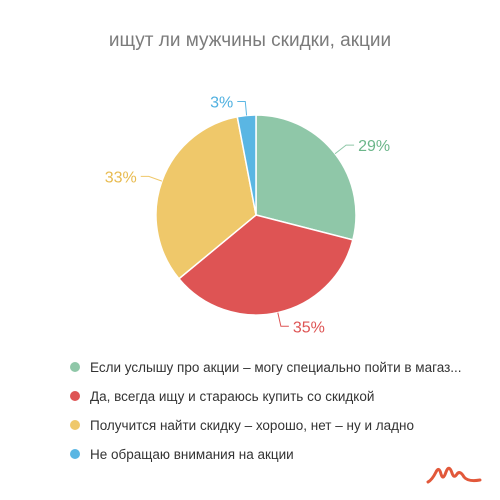  I want to click on slice-label-1: 29%, so click(374, 146).